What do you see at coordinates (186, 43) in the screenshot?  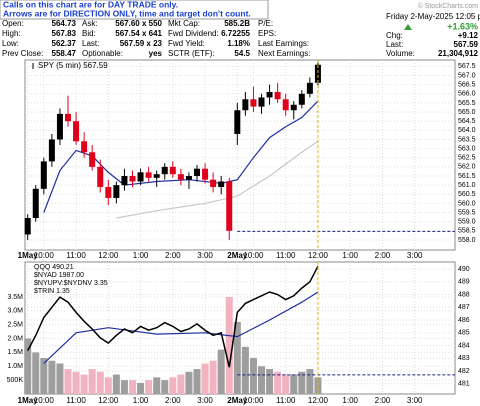 I see `quote-label: Fwd Yield:` at bounding box center [186, 43].